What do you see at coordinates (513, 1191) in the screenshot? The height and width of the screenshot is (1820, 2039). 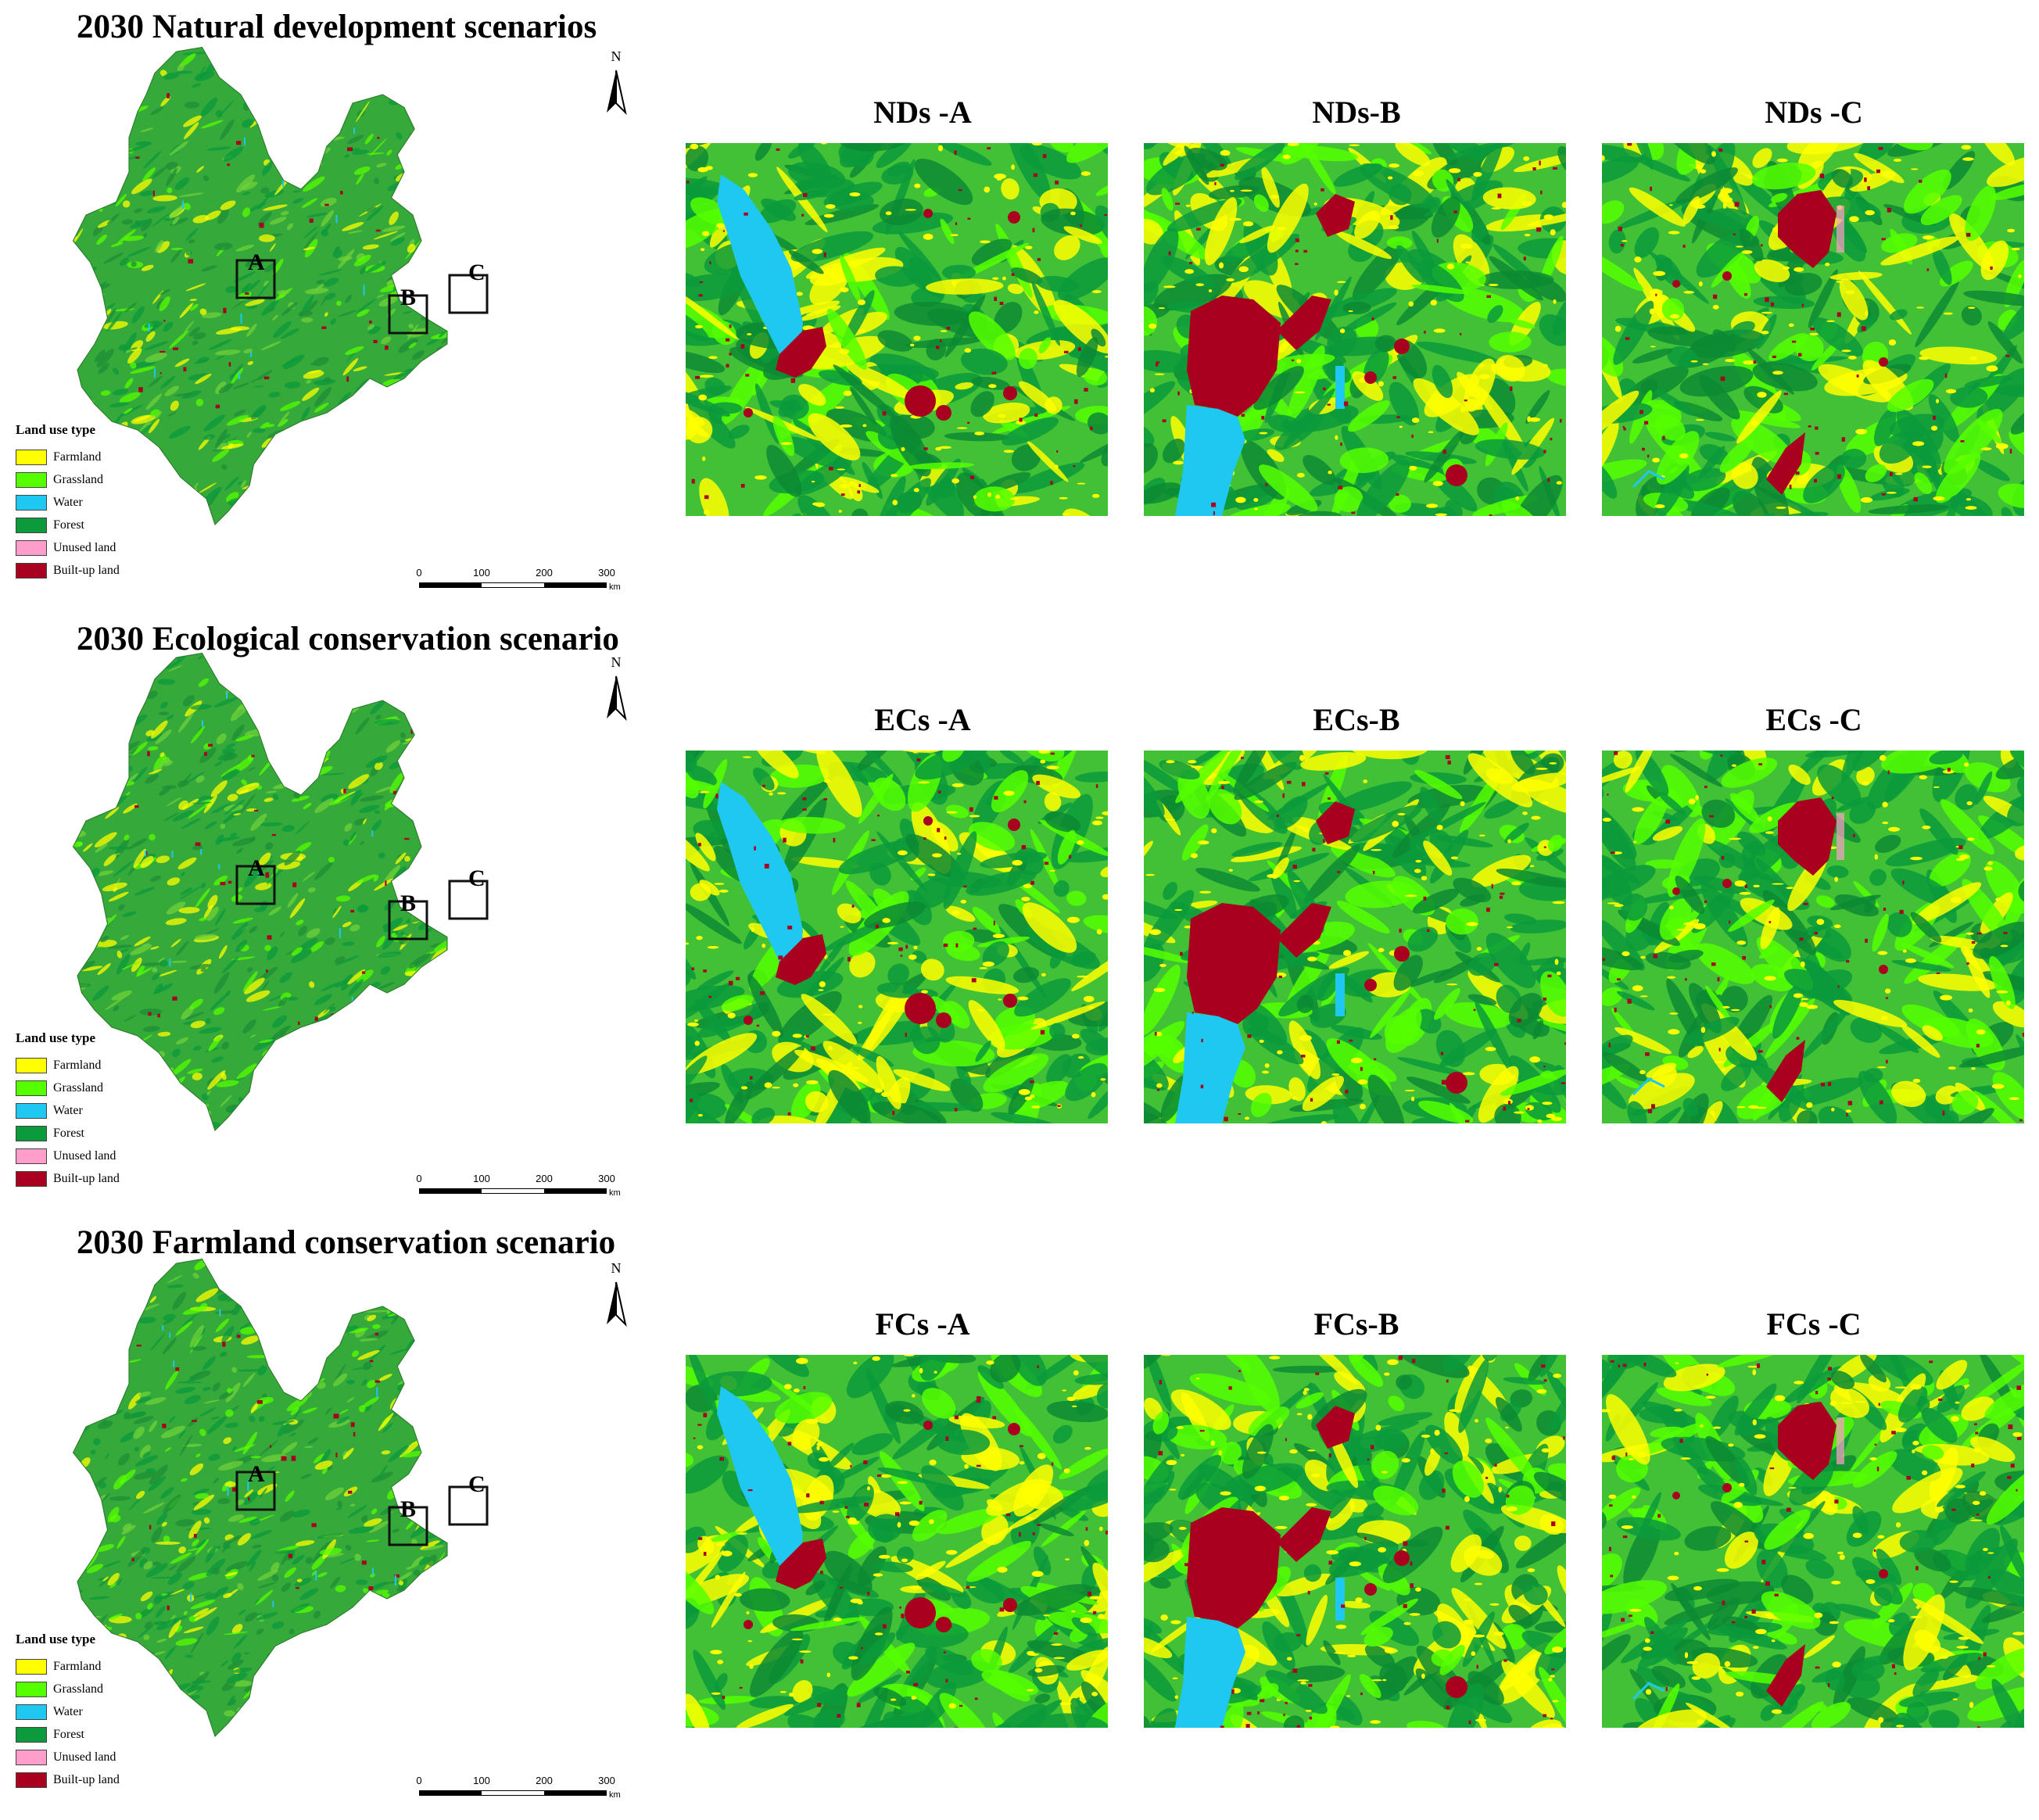 I see `scale-bar-segments` at bounding box center [513, 1191].